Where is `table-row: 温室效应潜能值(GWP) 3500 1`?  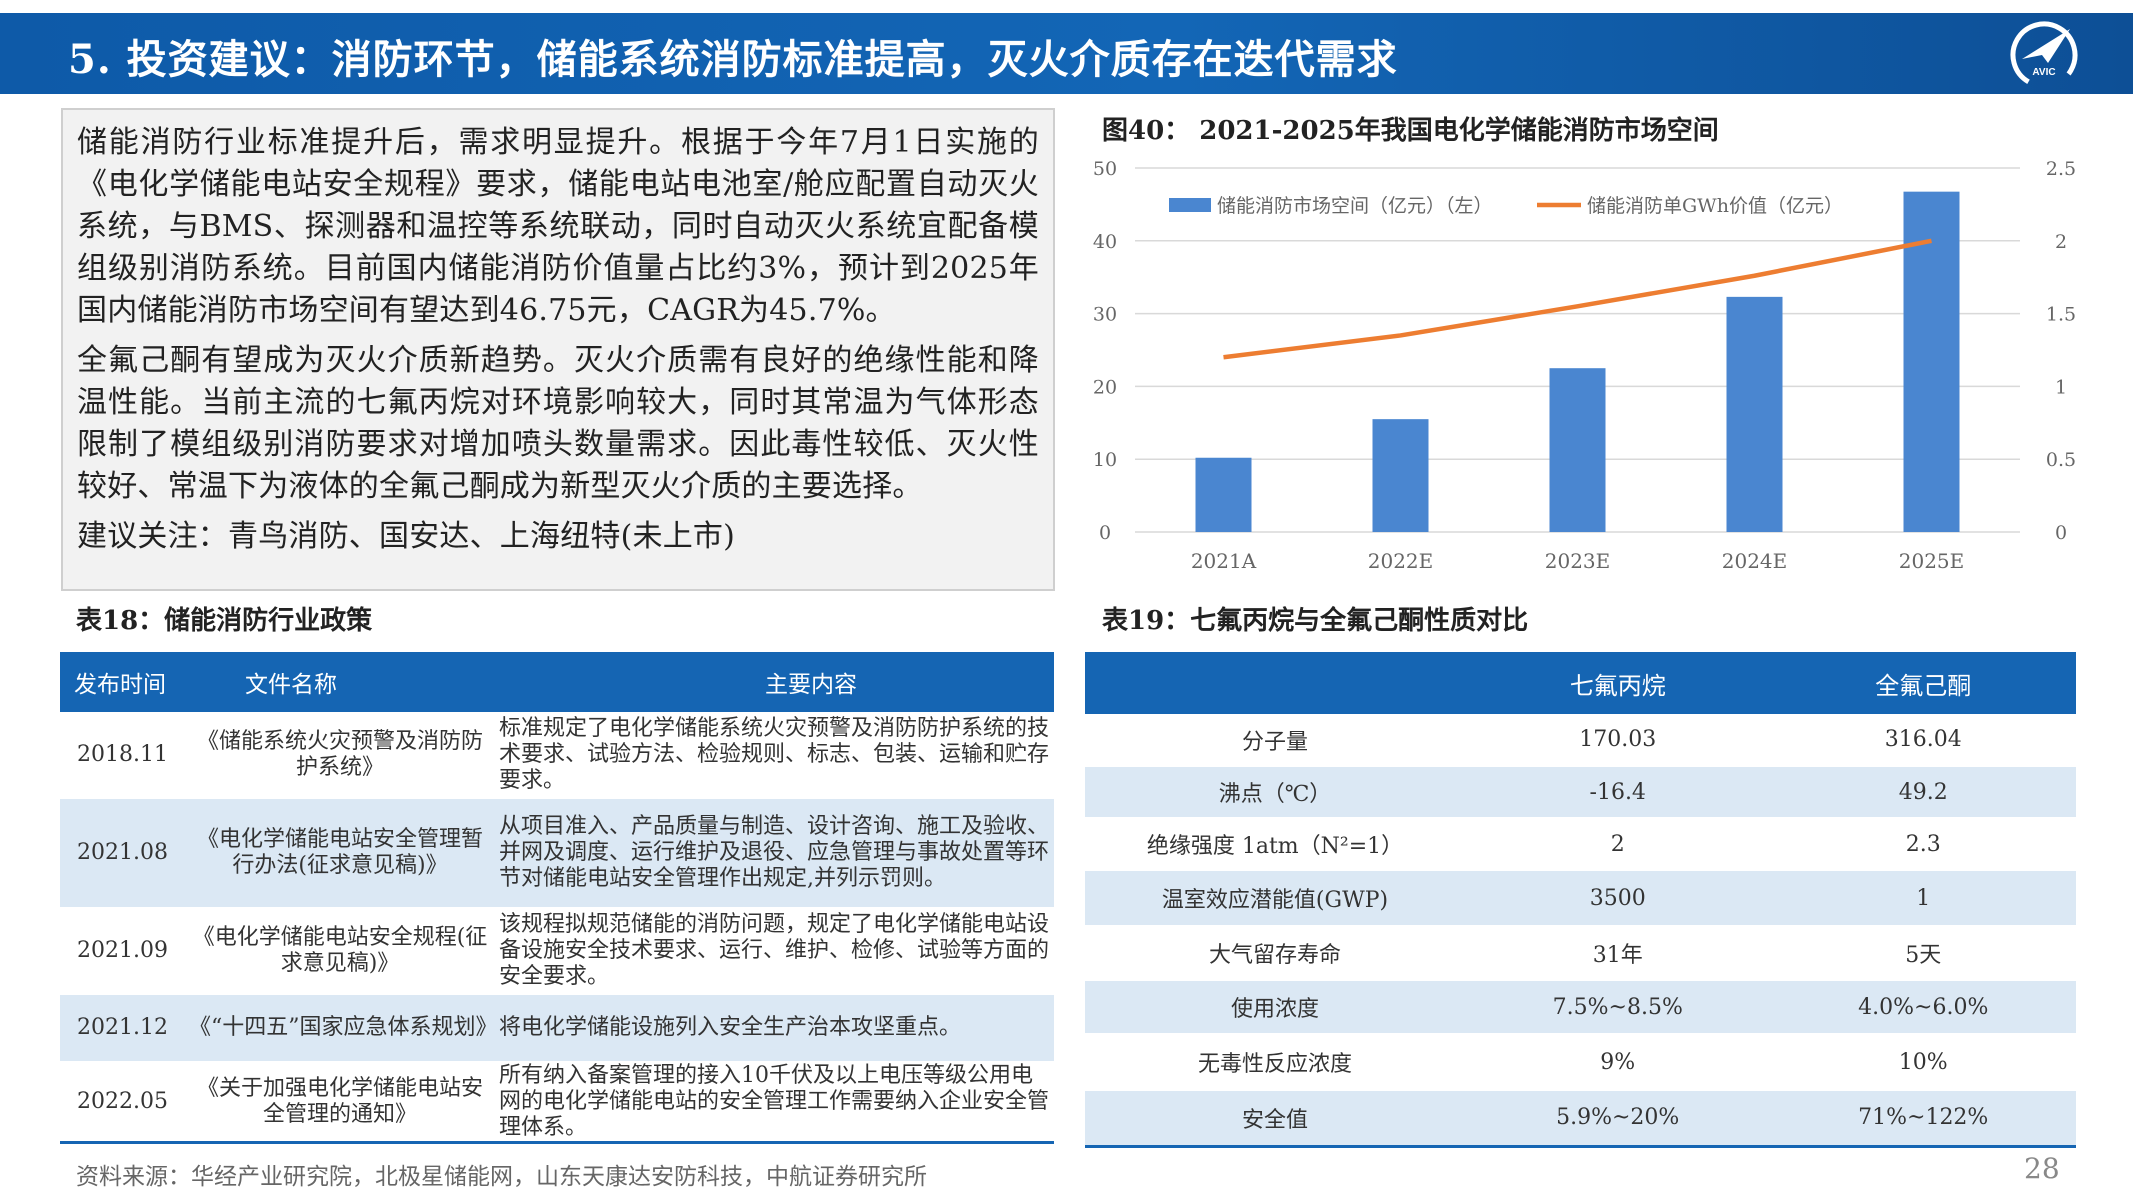
table-row: 温室效应潜能值(GWP) 3500 1 is located at coordinates (1580, 898).